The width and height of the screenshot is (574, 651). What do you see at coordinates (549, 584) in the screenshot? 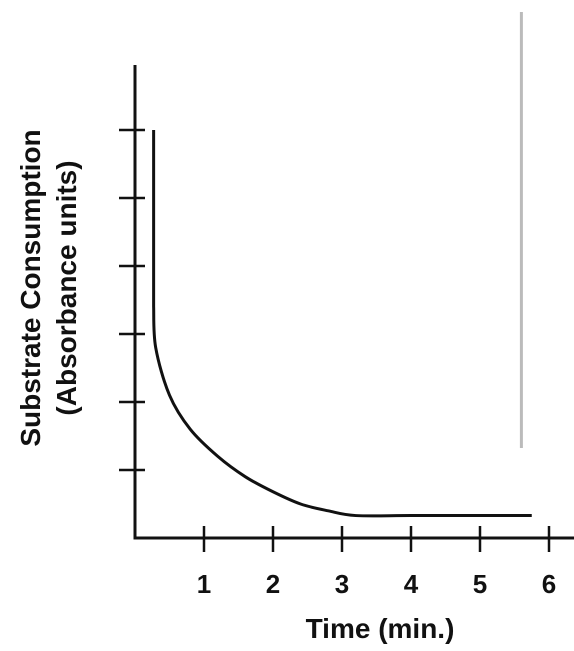
I see `x-tick-label-6: 6` at bounding box center [549, 584].